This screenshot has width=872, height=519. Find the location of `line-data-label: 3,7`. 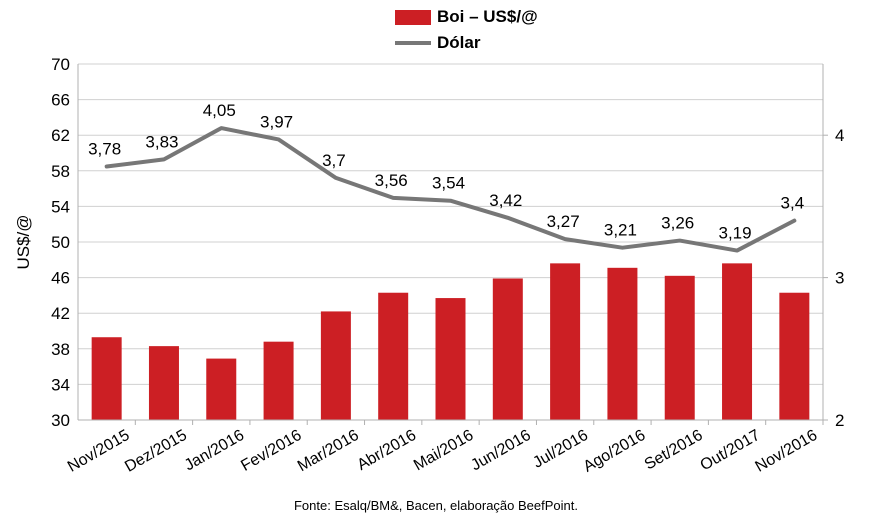

line-data-label: 3,7 is located at coordinates (334, 160).